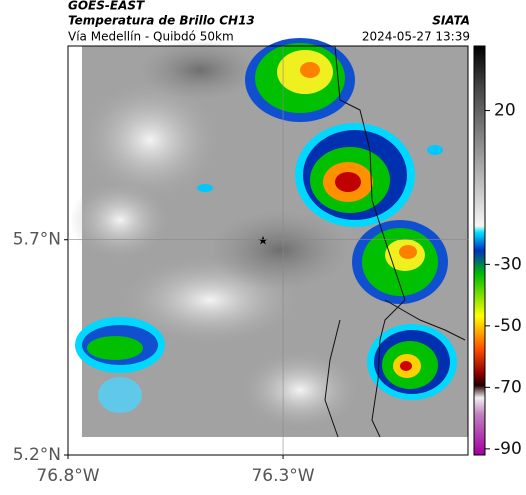  Describe the element at coordinates (67, 476) in the screenshot. I see `x-tick-label: 76.8°W` at that location.